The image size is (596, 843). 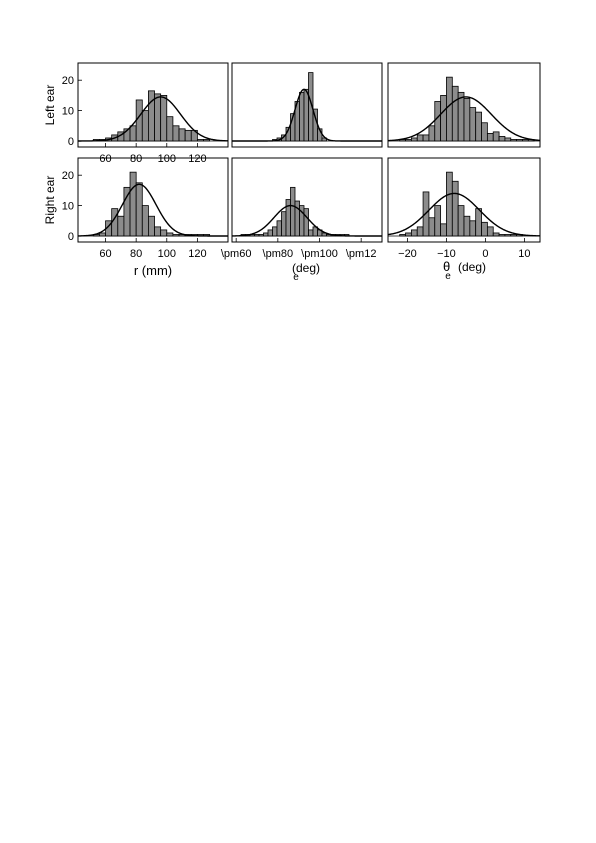 I want to click on x-tick-label: −20, so click(x=407, y=254).